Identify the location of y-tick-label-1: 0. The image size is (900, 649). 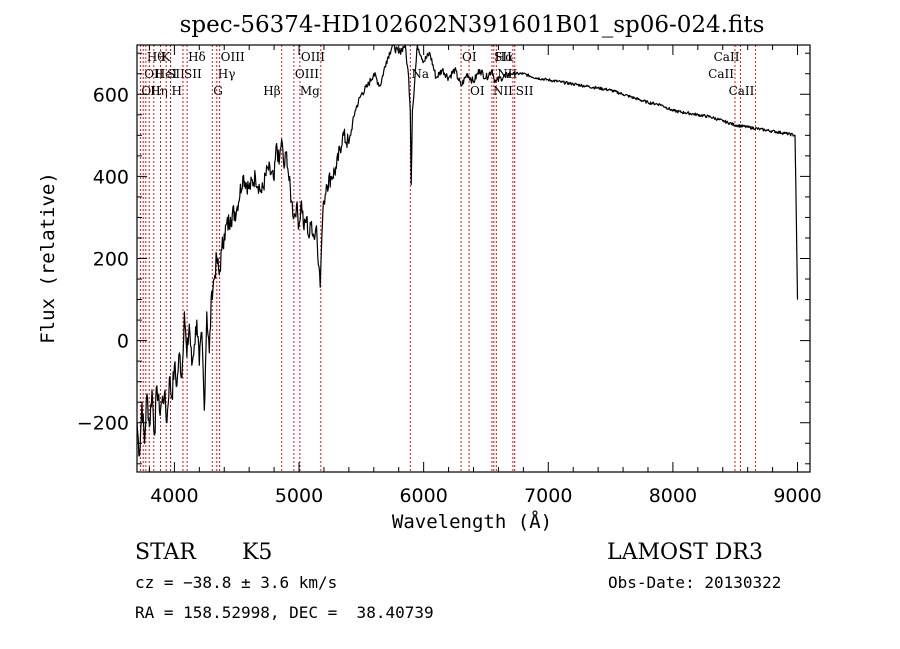
(123, 342).